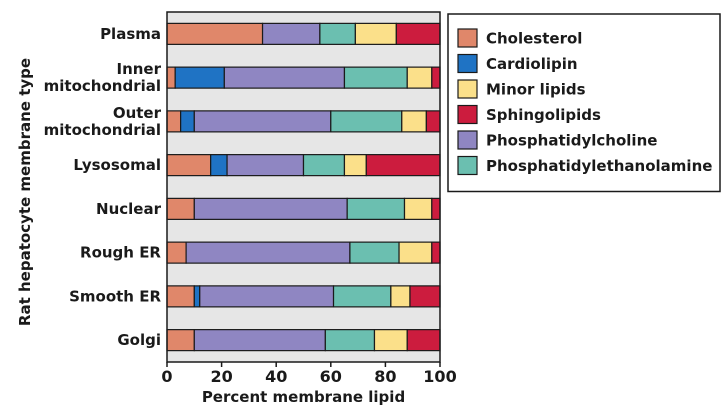 This screenshot has height=410, width=728. What do you see at coordinates (337, 33) in the screenshot?
I see `bar-segment-plasma-phosphatidylethanolamine` at bounding box center [337, 33].